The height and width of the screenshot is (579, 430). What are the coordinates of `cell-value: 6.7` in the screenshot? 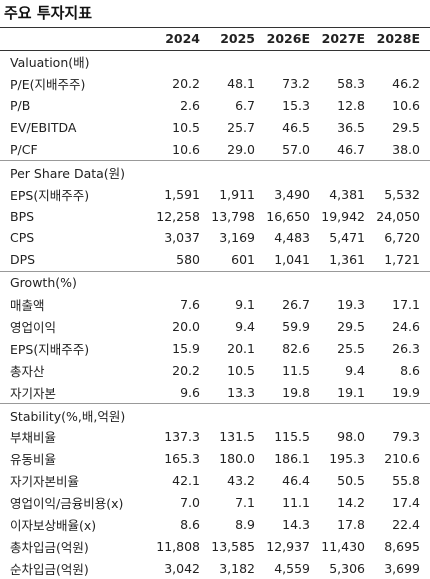 It's located at (245, 106).